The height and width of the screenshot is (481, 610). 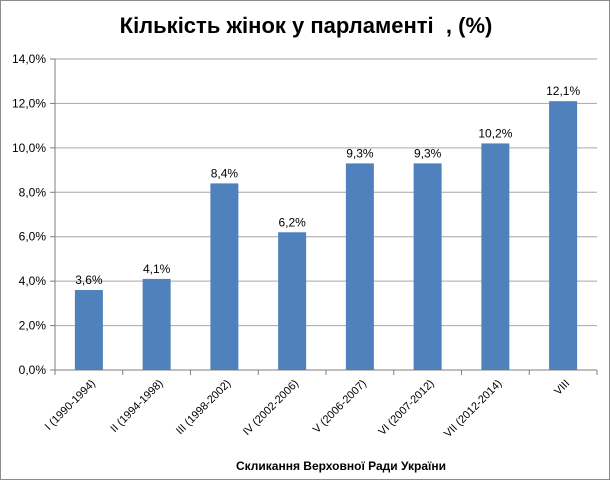 I want to click on data-label: 6,2%, so click(x=292, y=222).